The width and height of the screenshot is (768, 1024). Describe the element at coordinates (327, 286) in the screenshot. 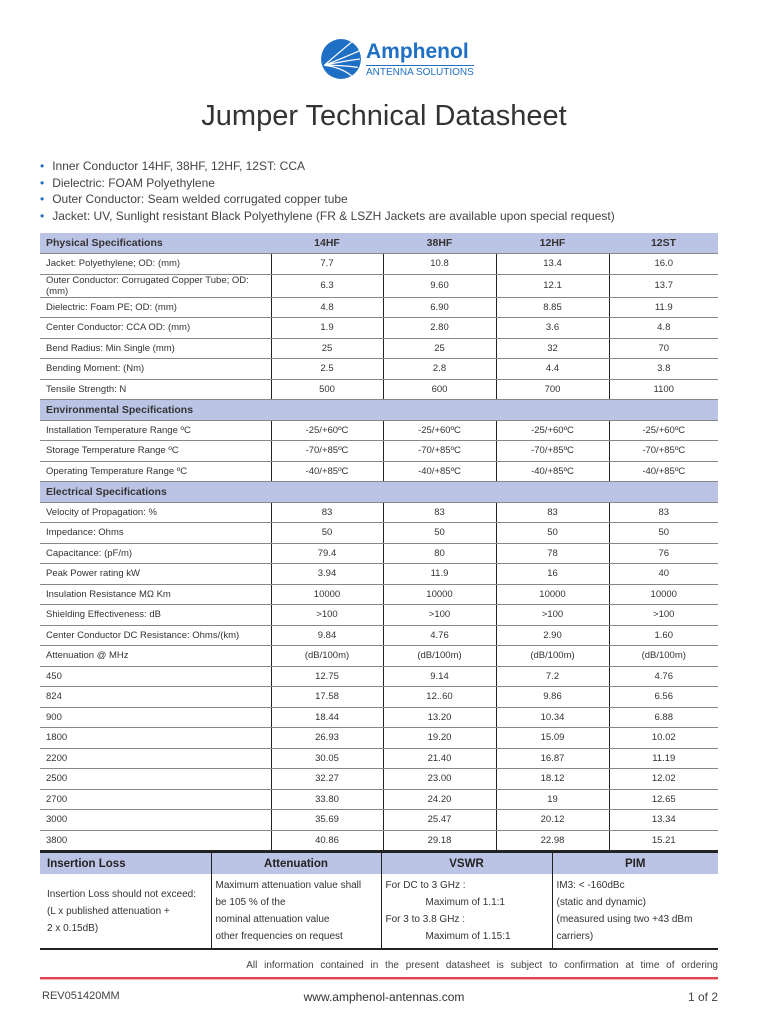

I see `value-cell: 6.3` at that location.